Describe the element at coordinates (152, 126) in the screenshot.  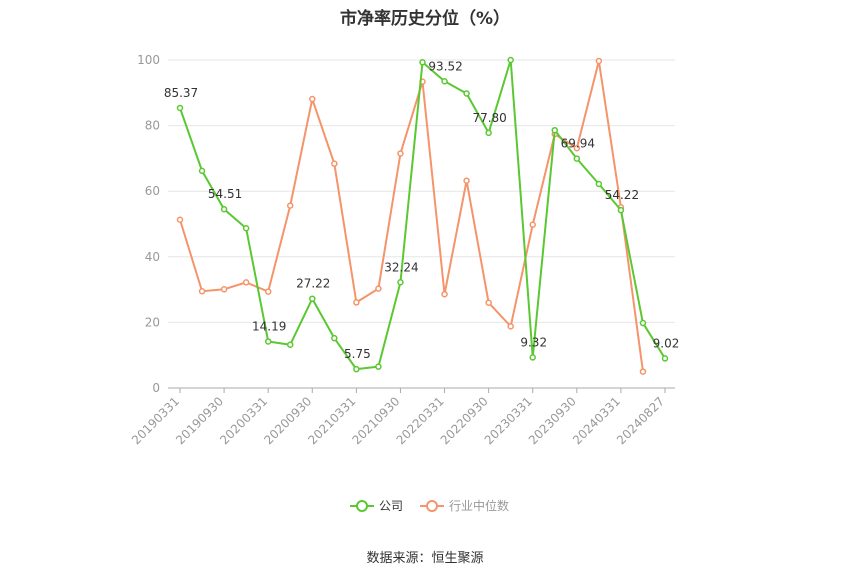
I see `y-tick-label: 80` at that location.